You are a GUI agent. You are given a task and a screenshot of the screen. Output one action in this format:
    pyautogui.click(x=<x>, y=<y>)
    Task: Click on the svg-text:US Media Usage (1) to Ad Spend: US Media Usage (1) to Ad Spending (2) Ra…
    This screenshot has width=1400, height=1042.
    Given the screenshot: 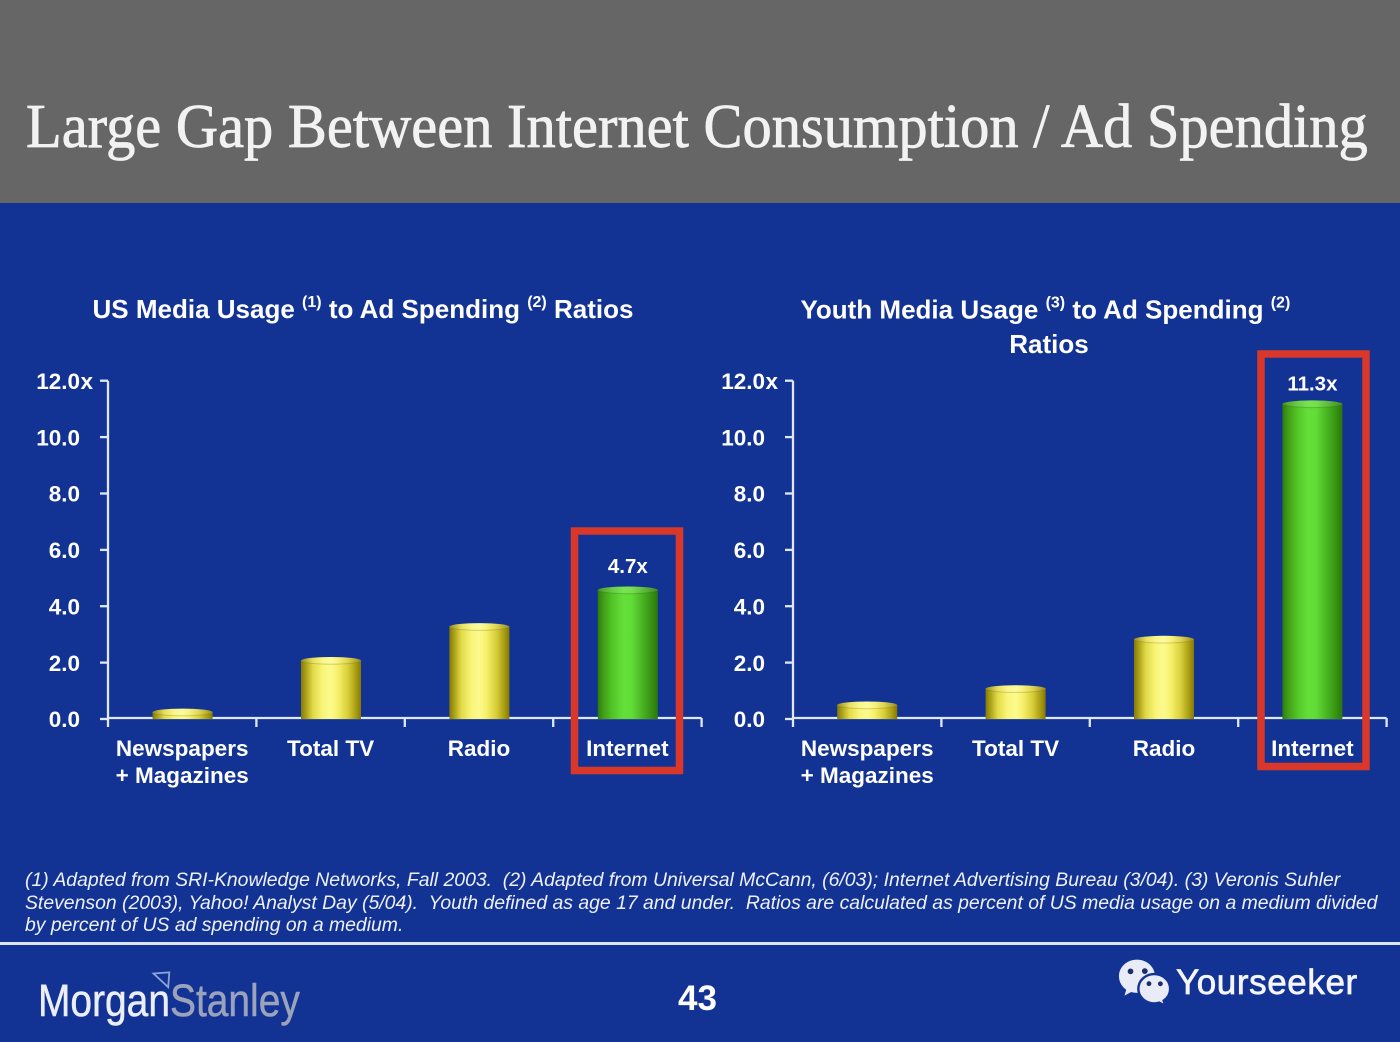 What is the action you would take?
    pyautogui.click(x=363, y=309)
    